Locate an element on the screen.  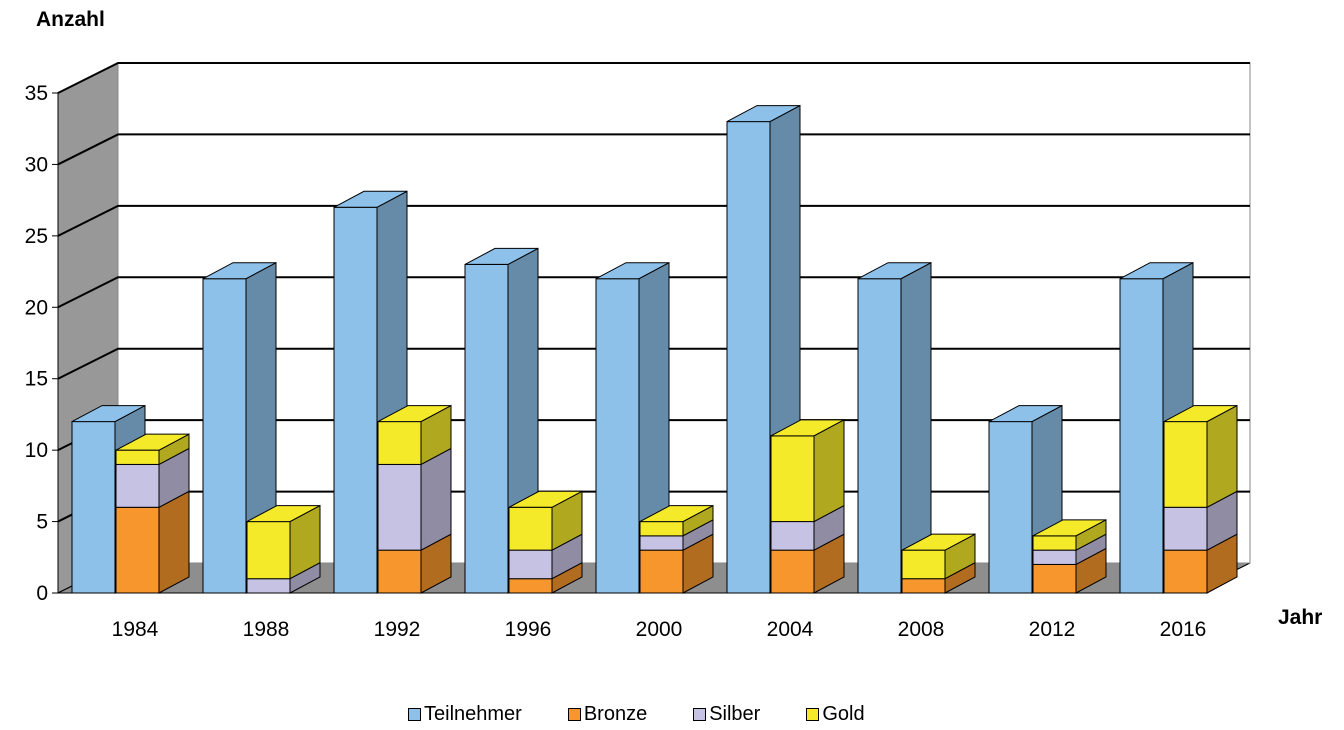
y-tick-label: 35 is located at coordinates (36, 93).